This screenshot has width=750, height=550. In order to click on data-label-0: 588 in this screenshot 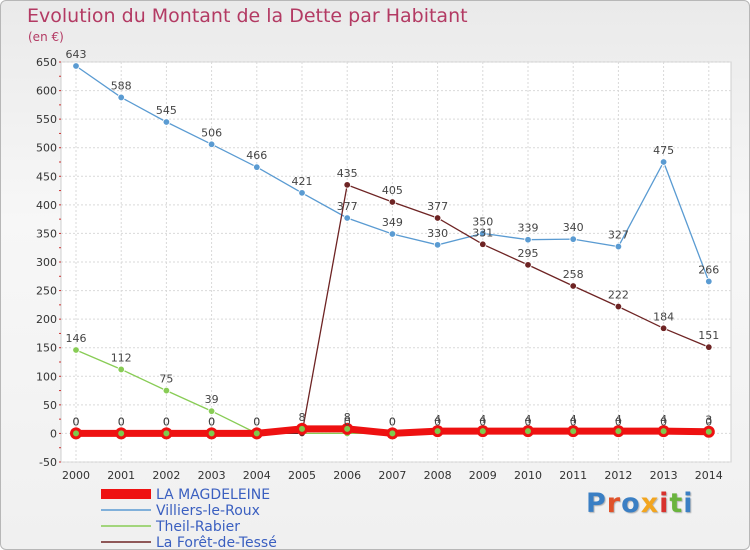, I will do `click(121, 85)`.